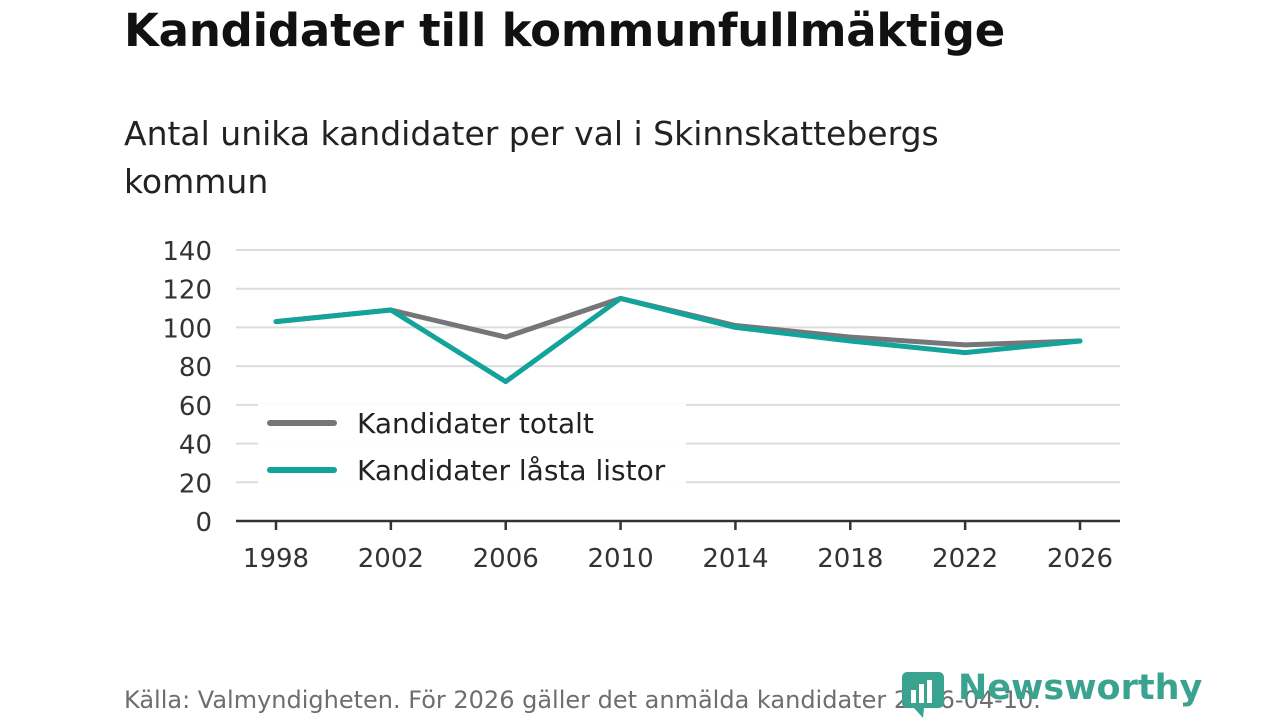  What do you see at coordinates (195, 484) in the screenshot?
I see `y-tick-label: 20` at bounding box center [195, 484].